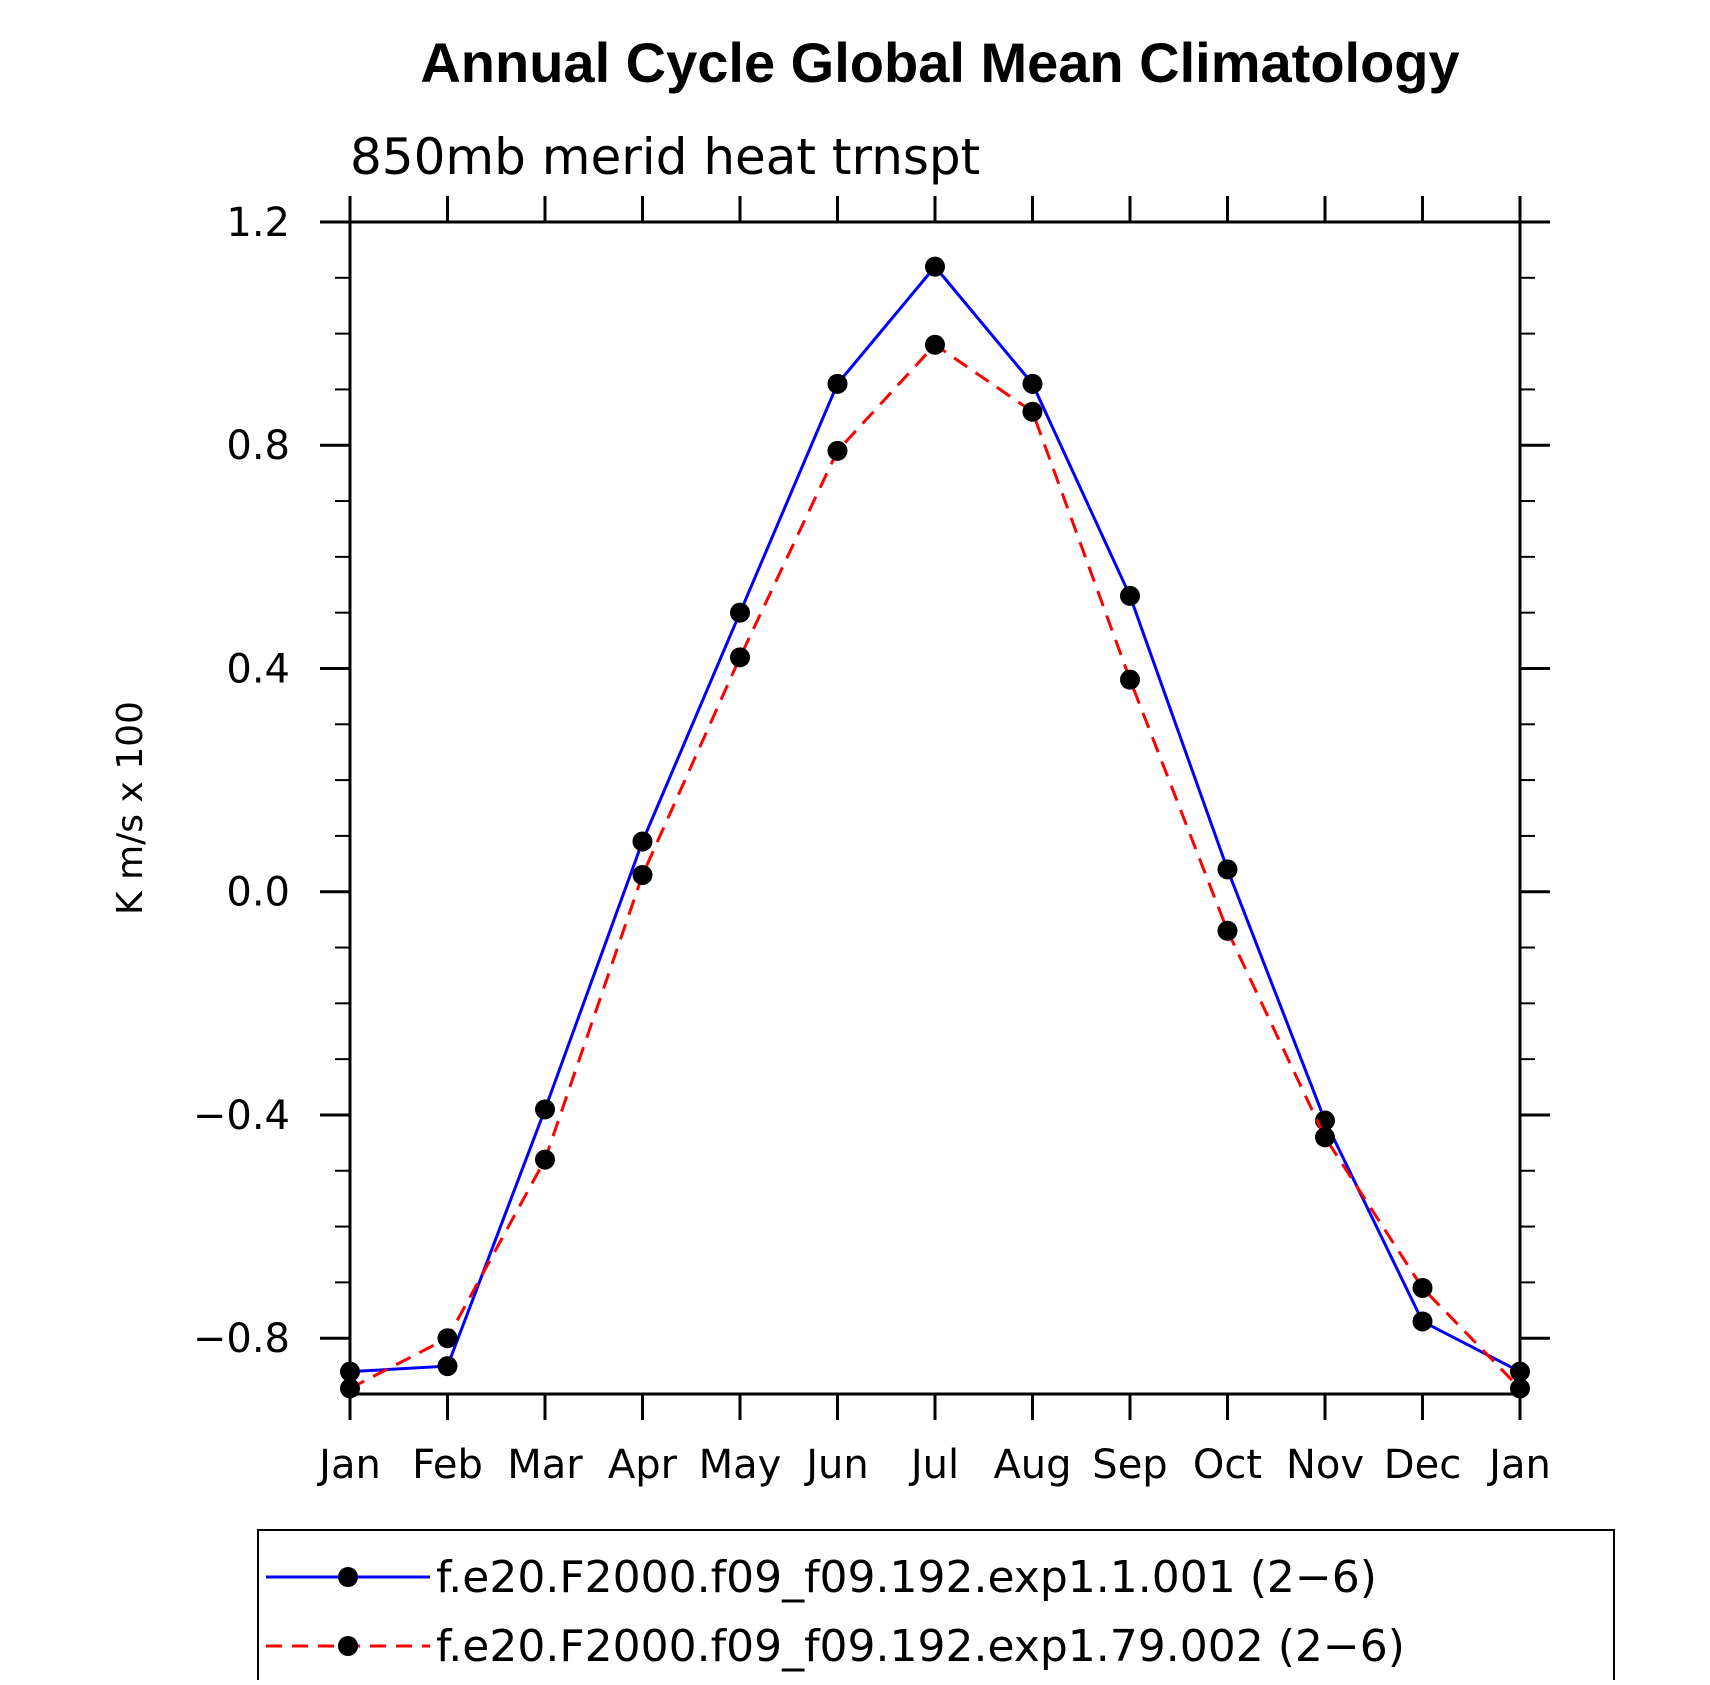 This screenshot has width=1710, height=1685. What do you see at coordinates (545, 1465) in the screenshot?
I see `x-tick-label: Mar` at bounding box center [545, 1465].